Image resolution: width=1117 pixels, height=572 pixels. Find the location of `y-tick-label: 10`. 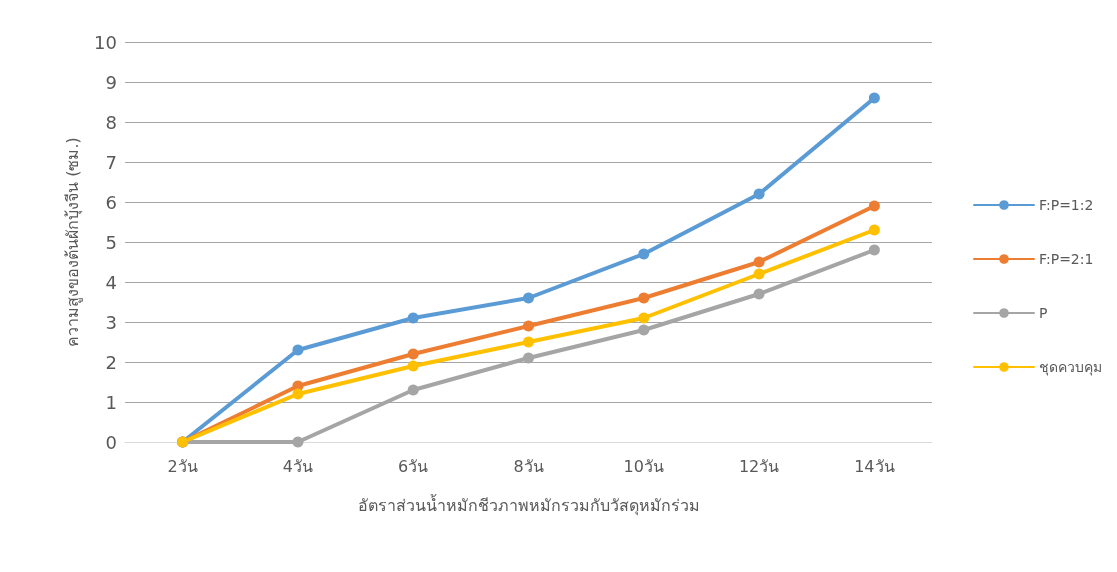

y-tick-label: 10 is located at coordinates (105, 42).